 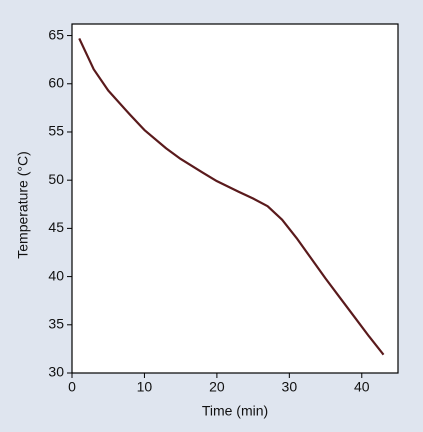 What do you see at coordinates (362, 387) in the screenshot?
I see `x-tick-label: 40` at bounding box center [362, 387].